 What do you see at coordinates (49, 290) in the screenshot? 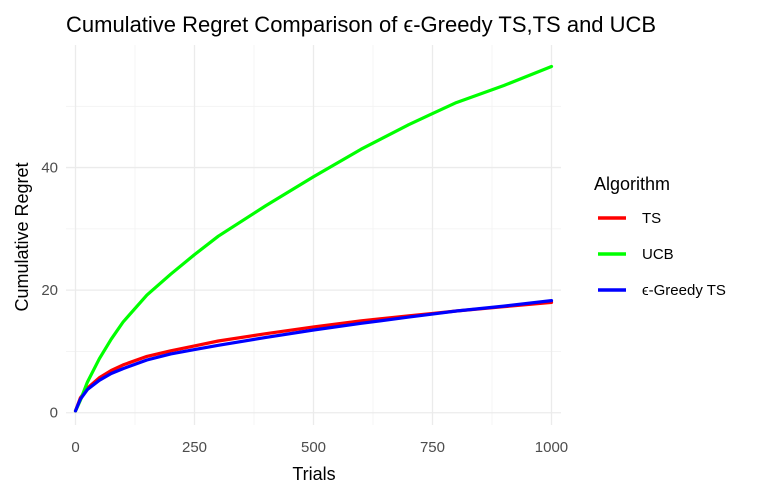
I see `y-tick-label: 20` at bounding box center [49, 290].